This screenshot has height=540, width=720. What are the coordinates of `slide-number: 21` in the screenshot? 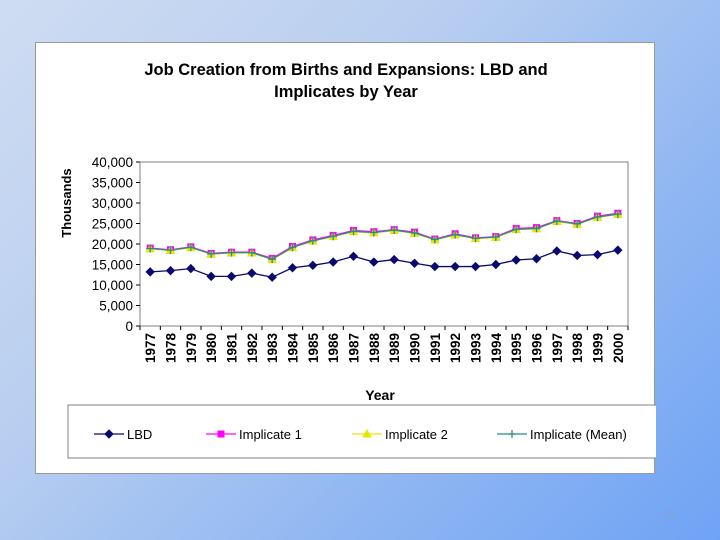 It's located at (670, 513).